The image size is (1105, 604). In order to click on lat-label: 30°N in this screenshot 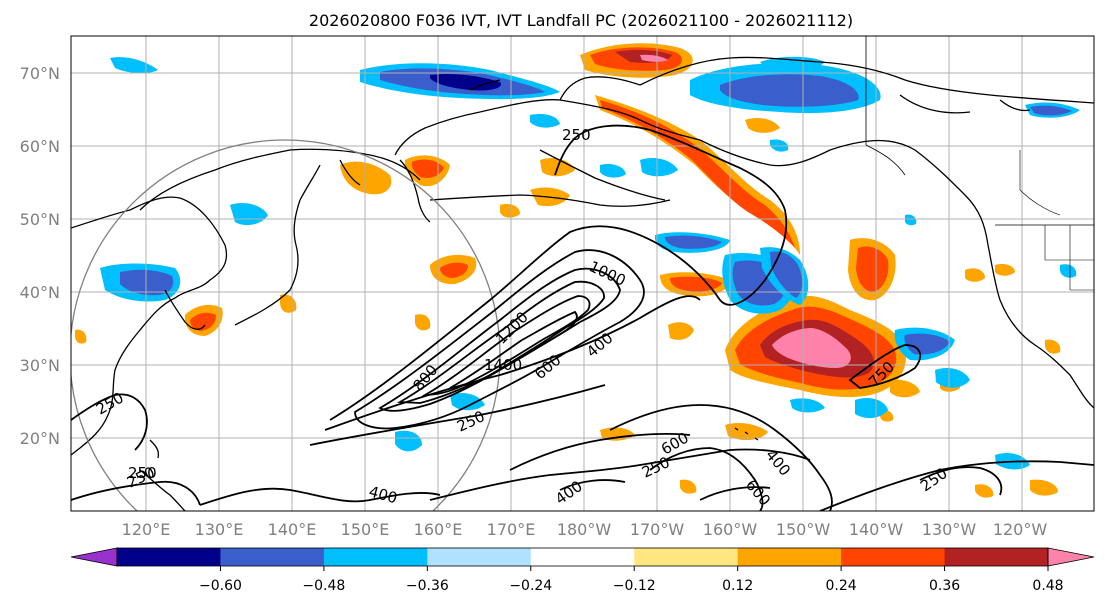, I will do `click(40, 365)`.